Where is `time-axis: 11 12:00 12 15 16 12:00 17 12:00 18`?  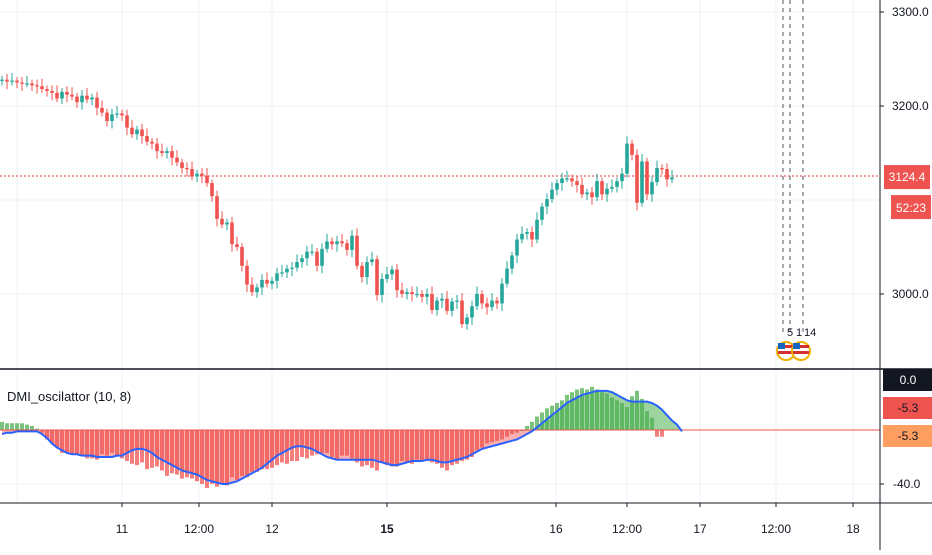
time-axis: 11 12:00 12 15 16 12:00 17 12:00 18 is located at coordinates (488, 519).